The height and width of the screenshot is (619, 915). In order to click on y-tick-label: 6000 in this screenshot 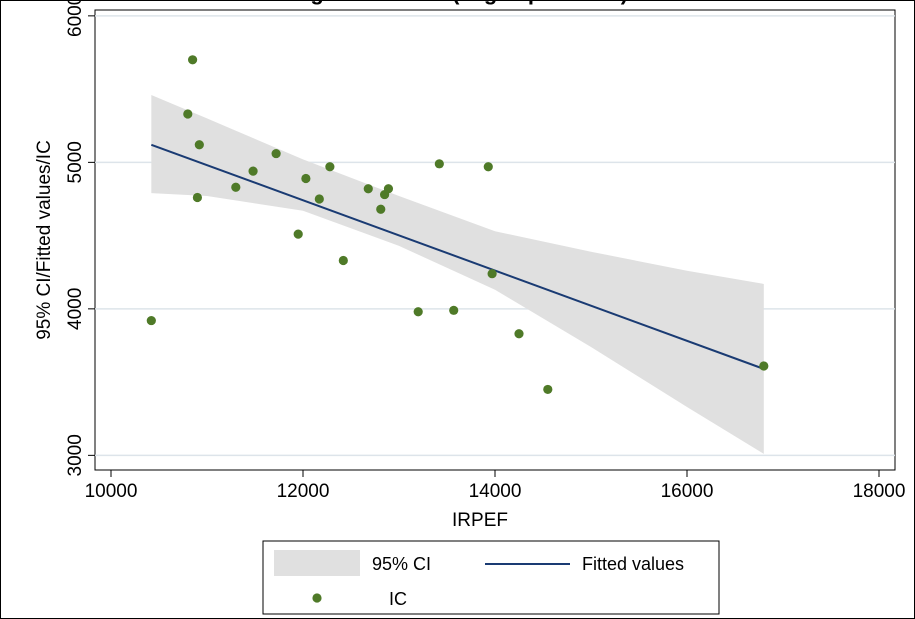, I will do `click(75, 18)`.